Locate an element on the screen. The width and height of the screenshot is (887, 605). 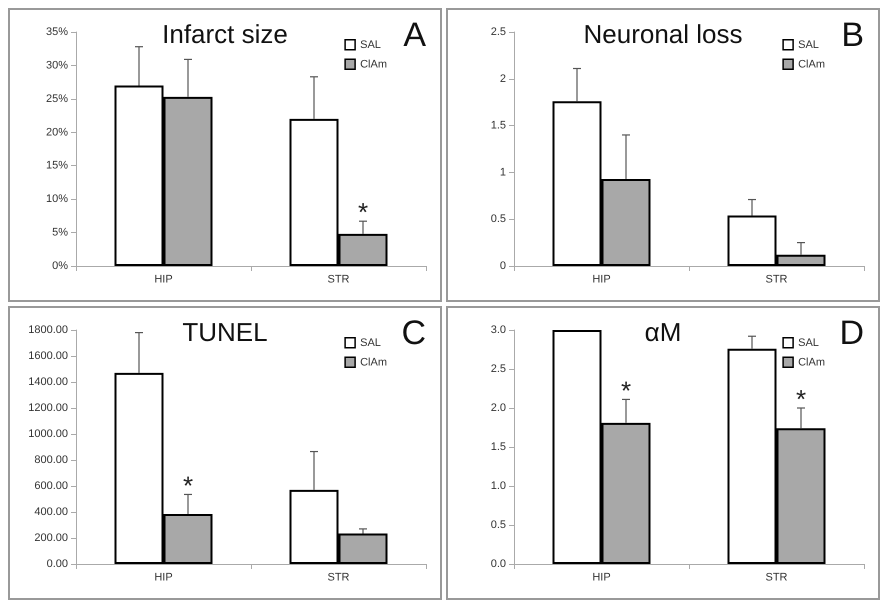
y-tick-label: 3.0 is located at coordinates (498, 330).